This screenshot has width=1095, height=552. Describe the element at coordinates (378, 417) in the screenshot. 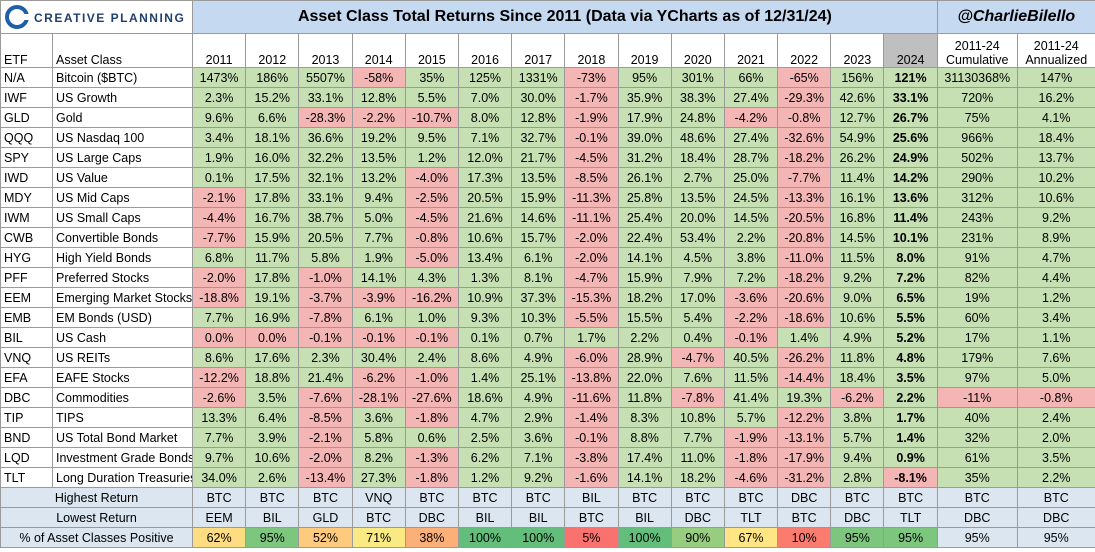

I see `return-cell: 3.6%` at that location.